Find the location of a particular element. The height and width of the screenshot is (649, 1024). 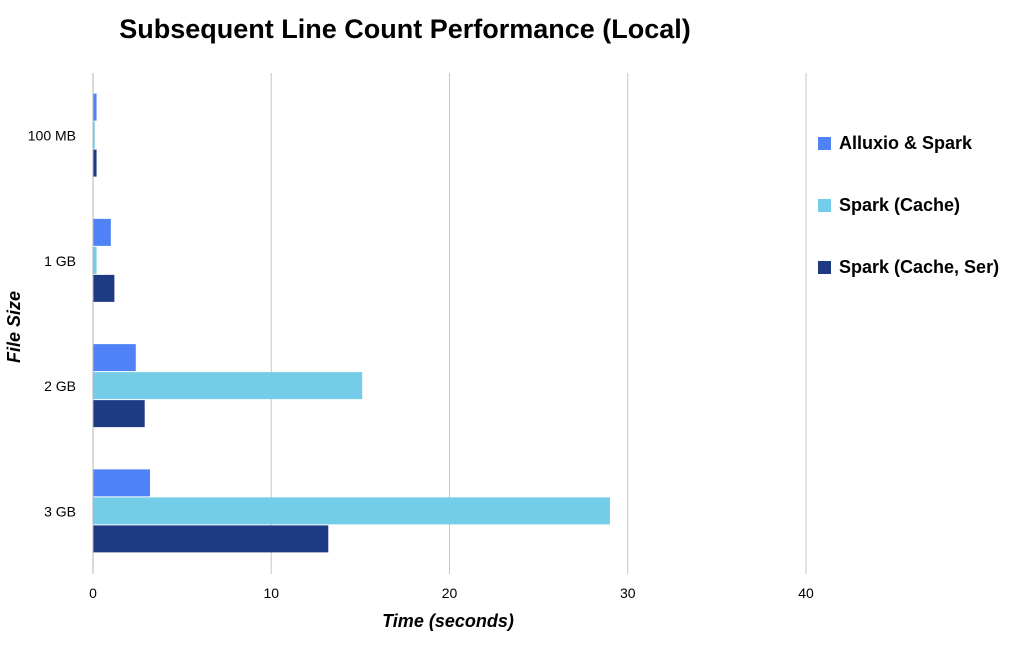

y-axis-title: File Size is located at coordinates (14, 327).